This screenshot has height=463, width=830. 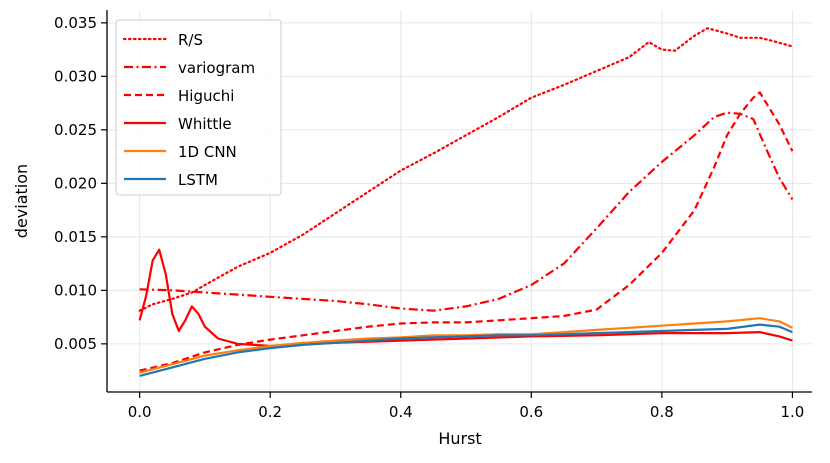 What do you see at coordinates (459, 438) in the screenshot?
I see `x-axis-label: Hurst` at bounding box center [459, 438].